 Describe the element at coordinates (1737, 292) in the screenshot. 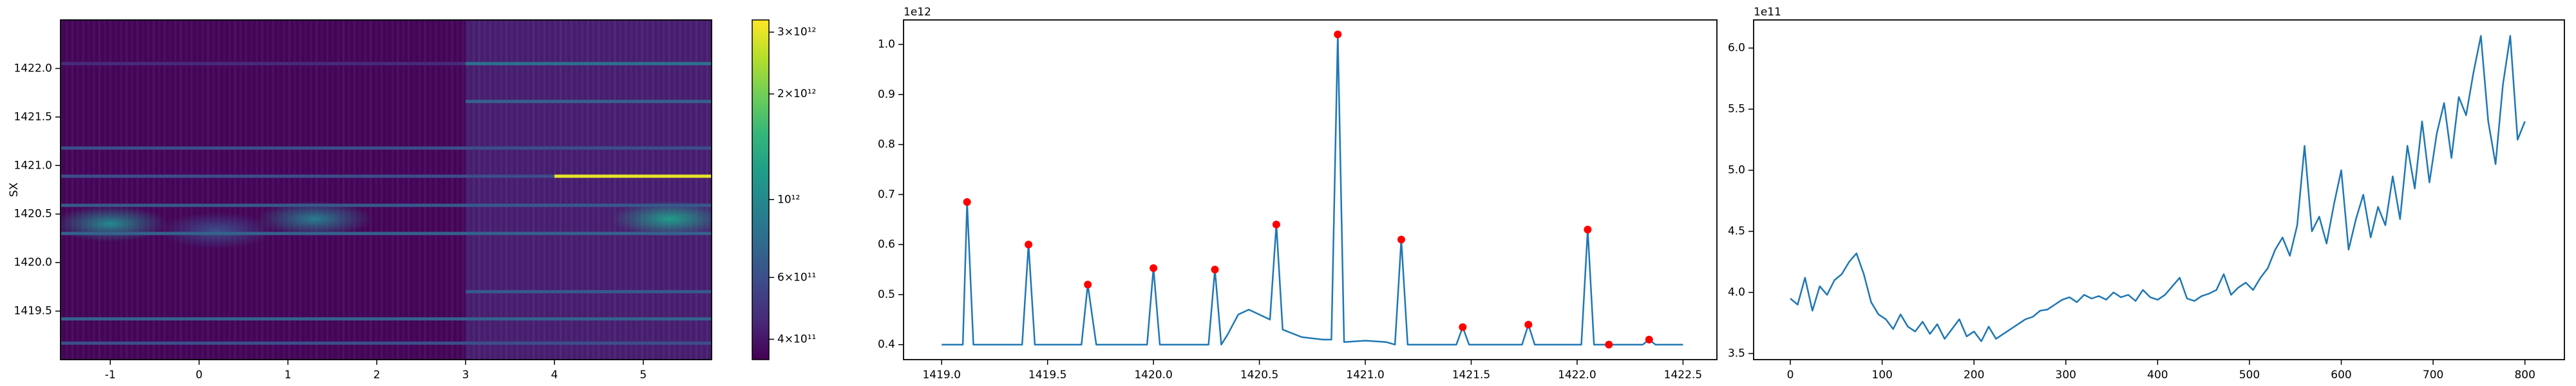

I see `y-tick-label: 4.0` at that location.